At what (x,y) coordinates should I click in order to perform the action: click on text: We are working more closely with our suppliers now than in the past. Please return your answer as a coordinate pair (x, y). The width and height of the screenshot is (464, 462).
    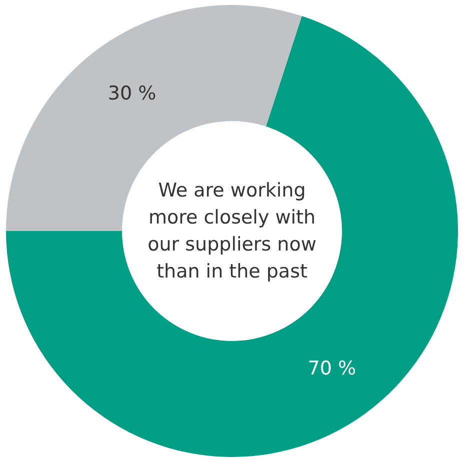
    Looking at the image, I should click on (232, 231).